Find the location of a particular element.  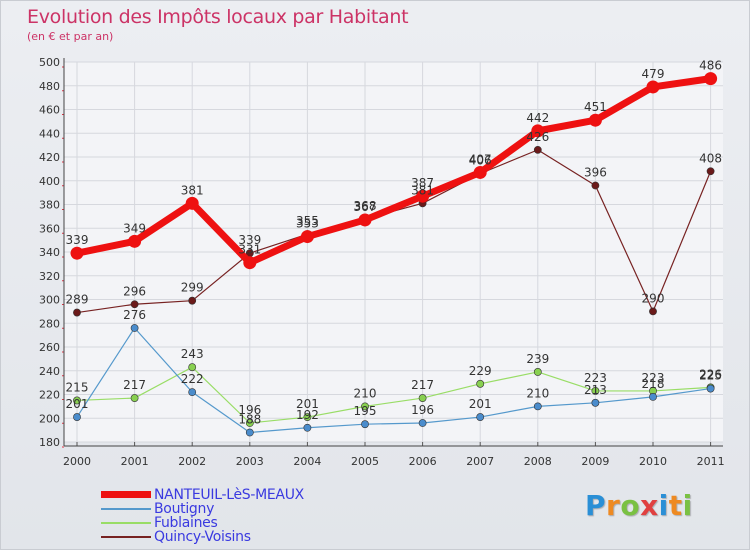

data-label: 406 is located at coordinates (480, 161).